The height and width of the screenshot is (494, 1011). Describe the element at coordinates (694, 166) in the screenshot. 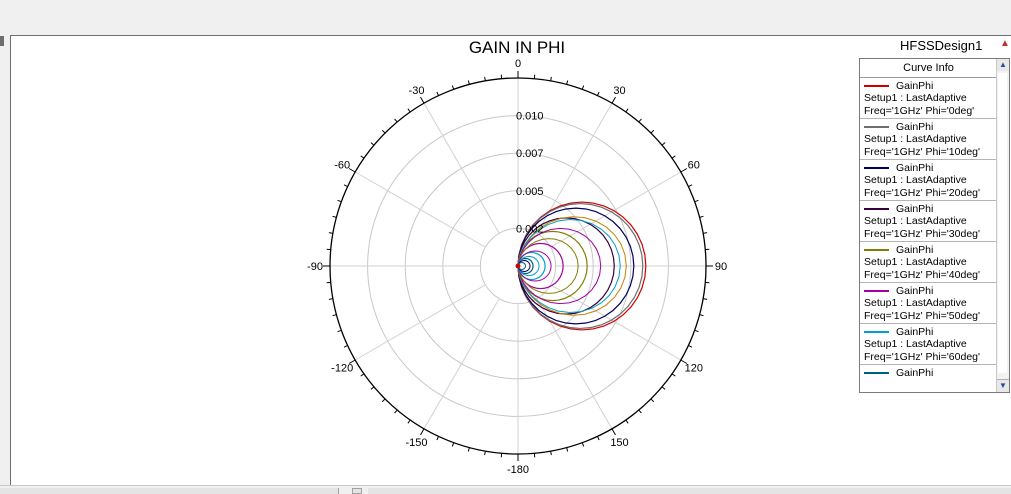

I see `angle-label: 60` at that location.